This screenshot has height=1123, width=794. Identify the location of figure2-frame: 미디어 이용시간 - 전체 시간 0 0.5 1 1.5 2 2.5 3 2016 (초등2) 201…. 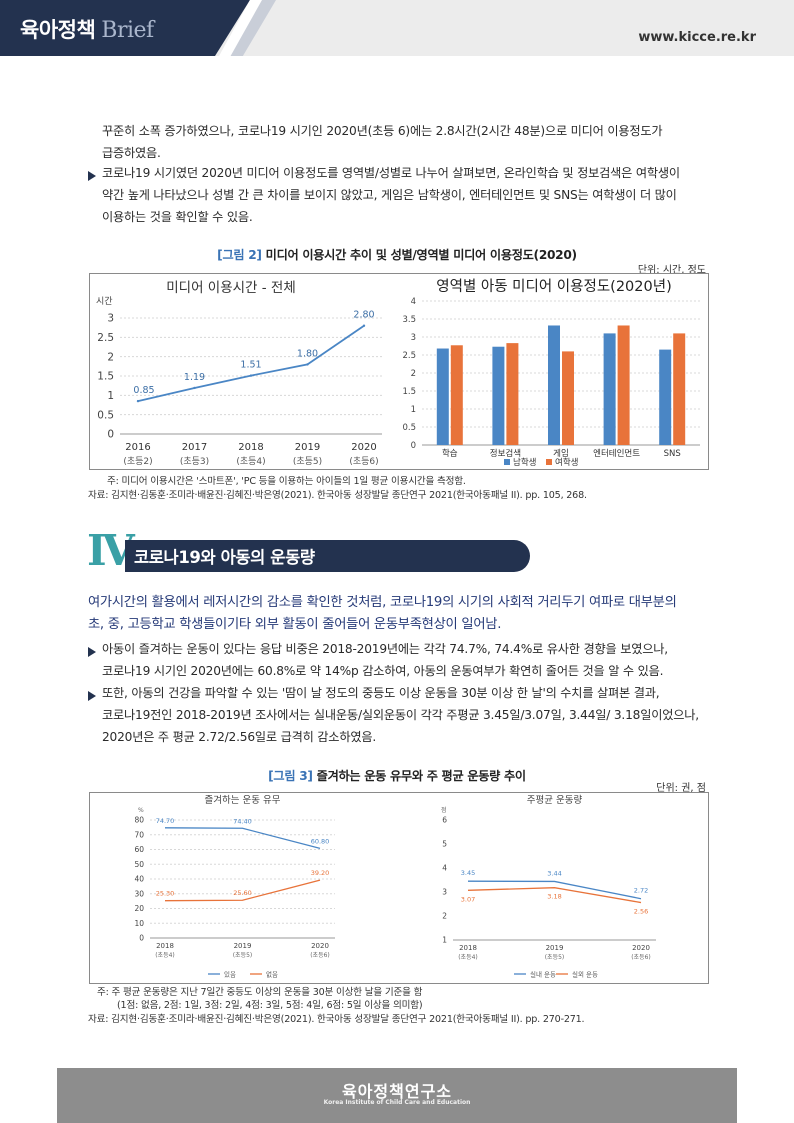
(399, 371).